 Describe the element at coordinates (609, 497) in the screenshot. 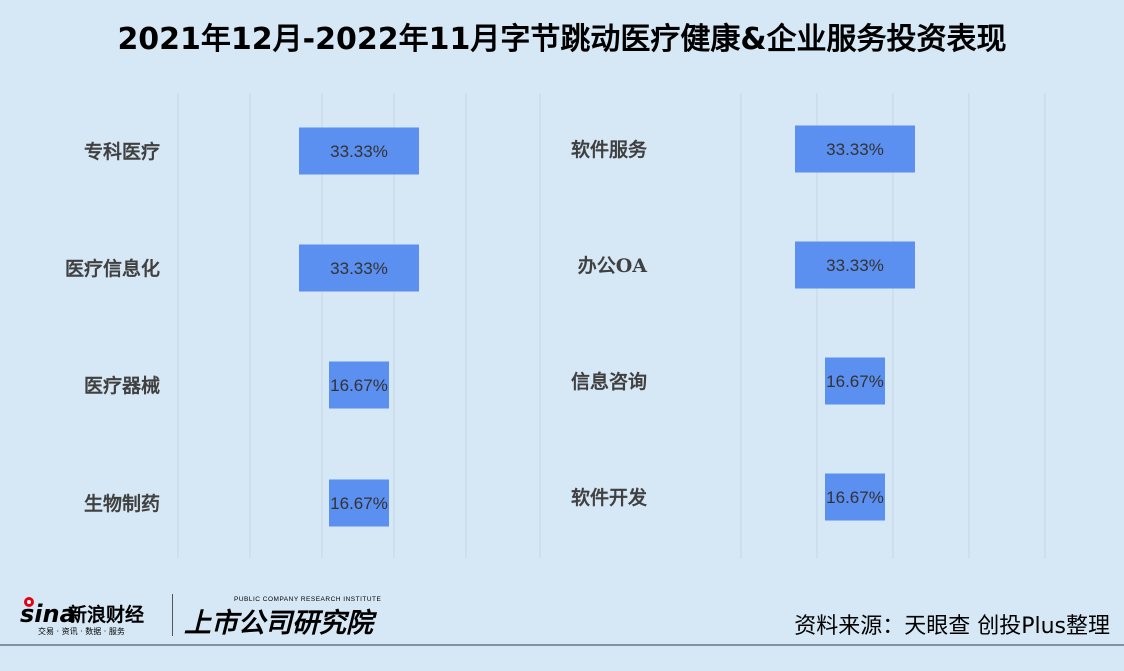

I see `category-label-1-3: 软件开发` at that location.